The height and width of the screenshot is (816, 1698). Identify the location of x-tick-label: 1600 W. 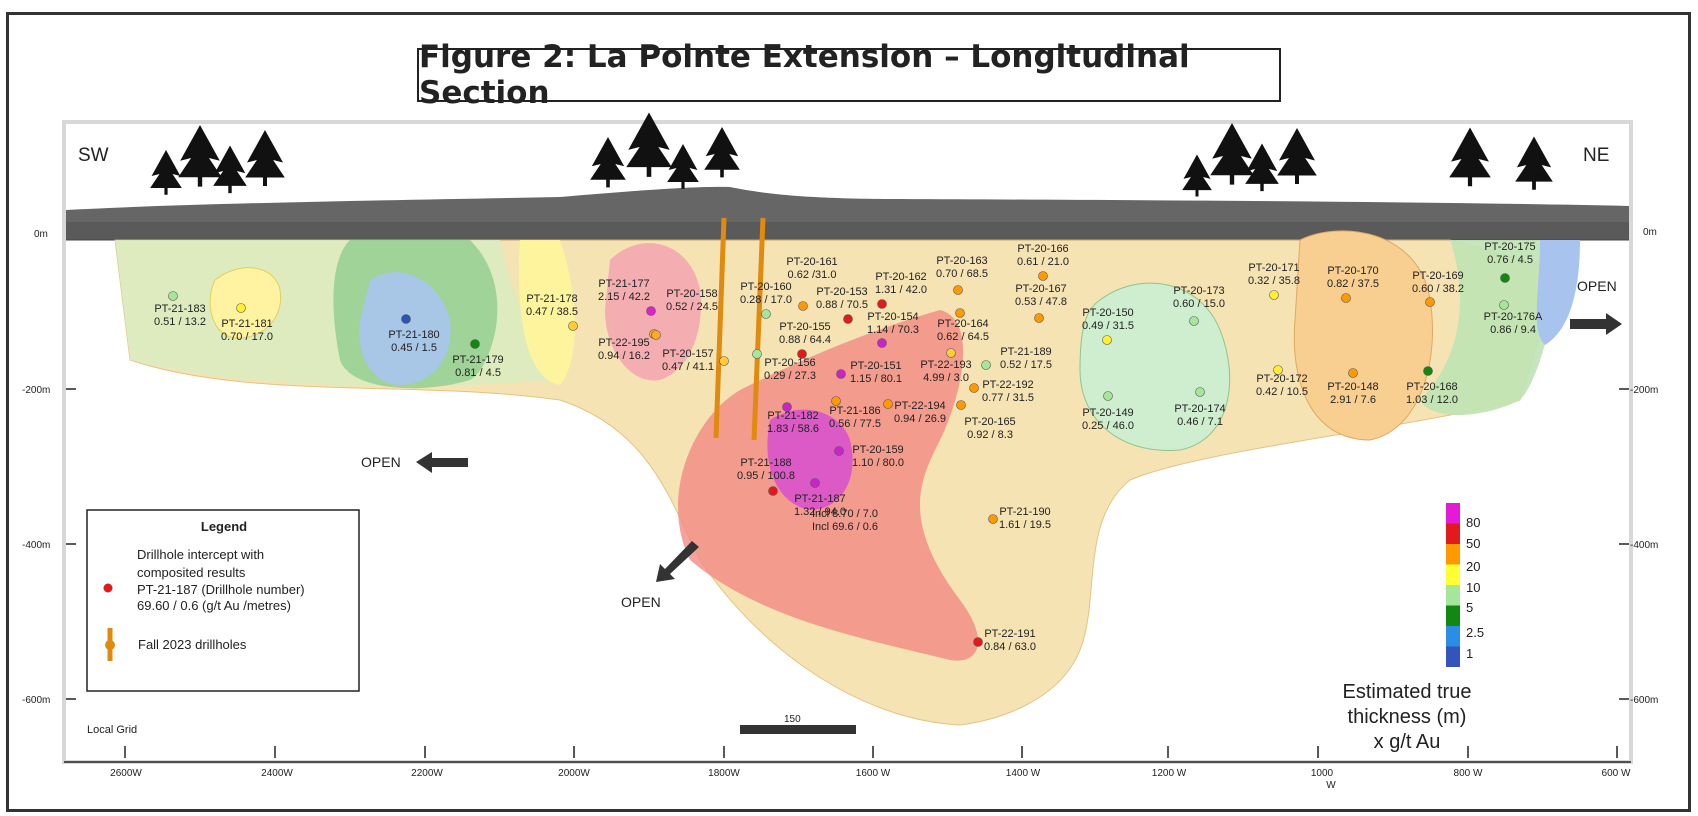
(873, 773).